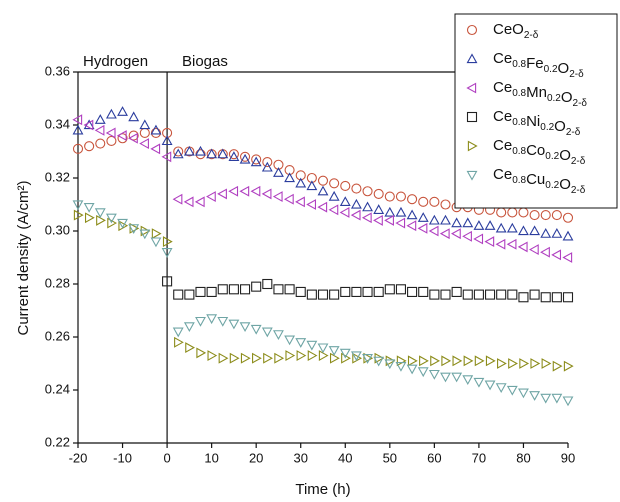  What do you see at coordinates (57, 123) in the screenshot?
I see `y-tick-label: 0.34` at bounding box center [57, 123].